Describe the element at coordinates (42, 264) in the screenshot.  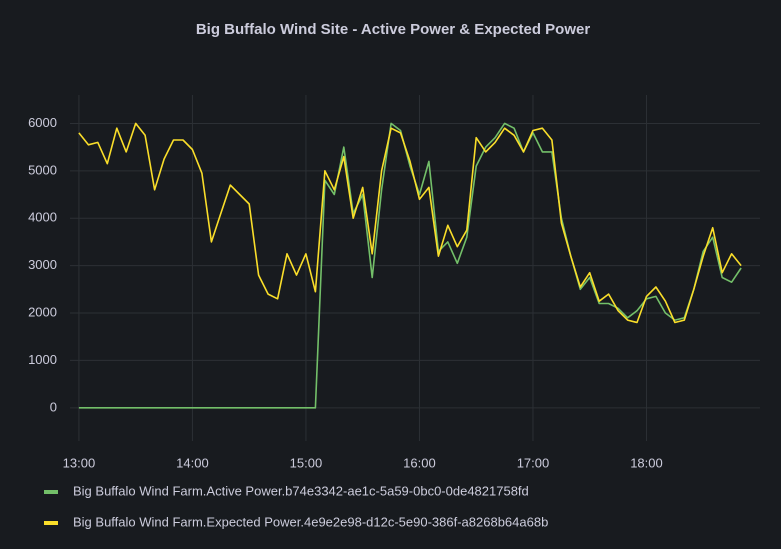
I see `y-tick-label: 3000` at that location.